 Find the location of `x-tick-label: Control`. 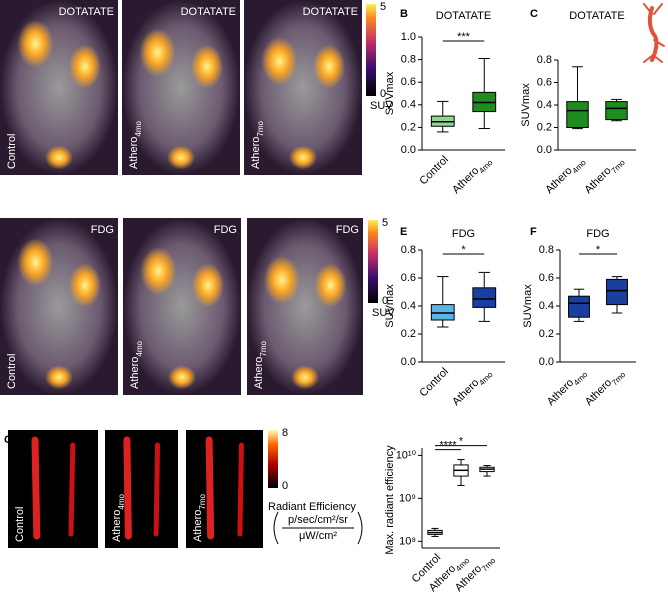

x-tick-label: Control is located at coordinates (434, 383).